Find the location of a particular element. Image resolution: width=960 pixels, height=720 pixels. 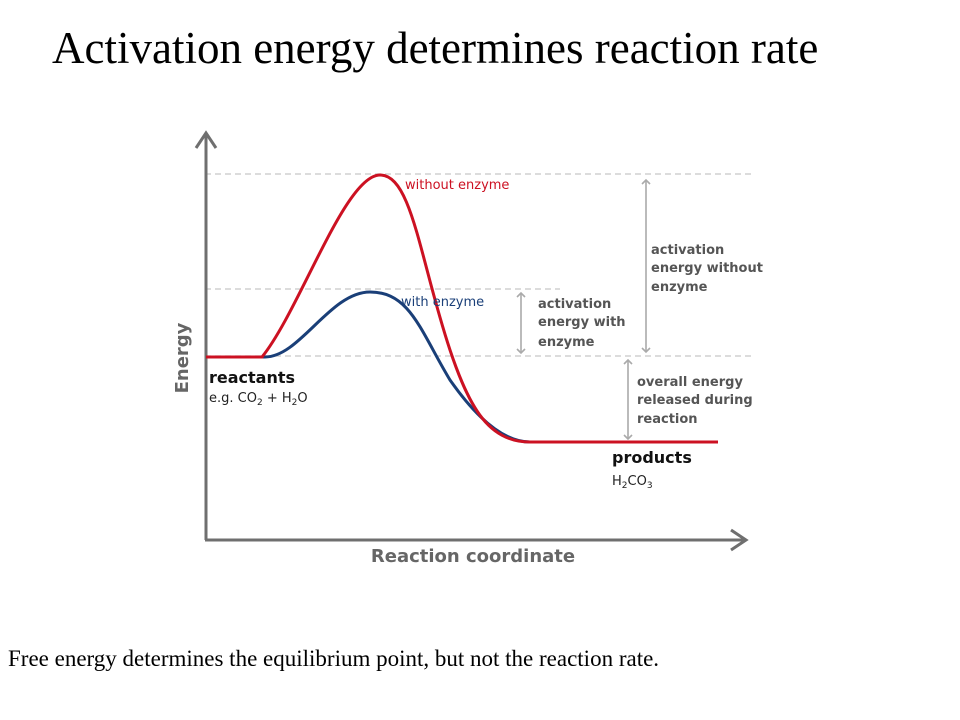

annotation-overall-released-line1: overall energy is located at coordinates (690, 382).